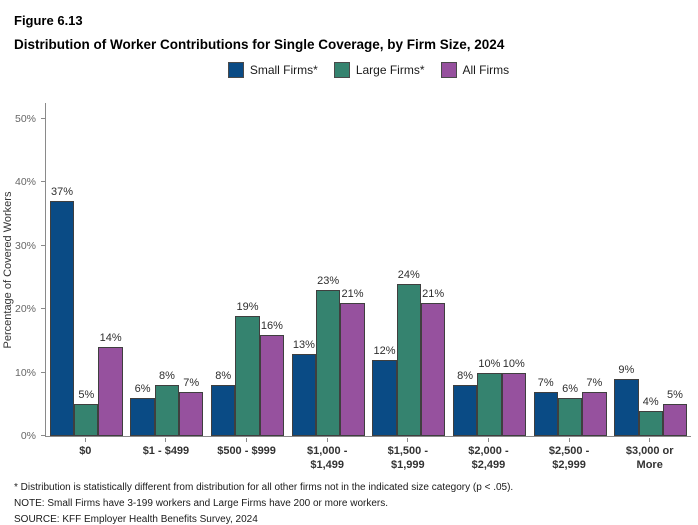  What do you see at coordinates (246, 451) in the screenshot?
I see `x-category-label: $500 - $999` at bounding box center [246, 451].